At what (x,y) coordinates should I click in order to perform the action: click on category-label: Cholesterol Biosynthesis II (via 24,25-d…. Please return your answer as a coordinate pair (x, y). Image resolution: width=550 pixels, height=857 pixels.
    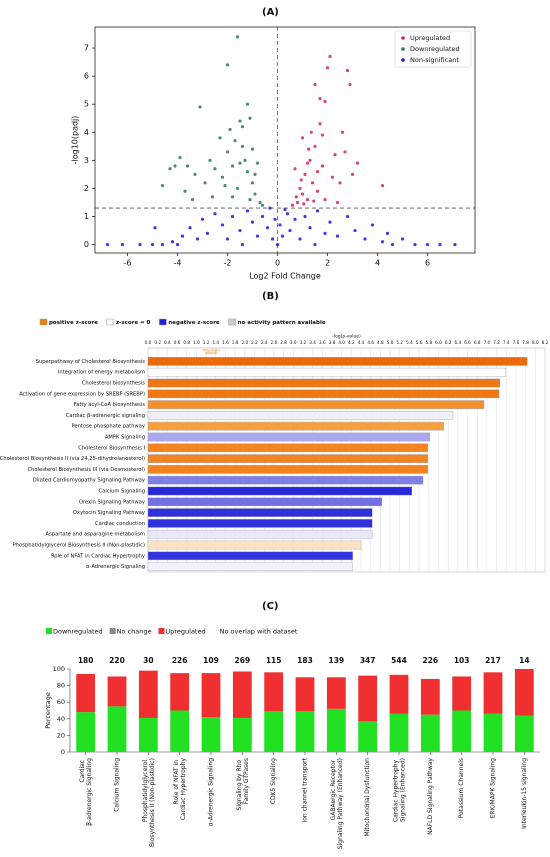
    Looking at the image, I should click on (72, 459).